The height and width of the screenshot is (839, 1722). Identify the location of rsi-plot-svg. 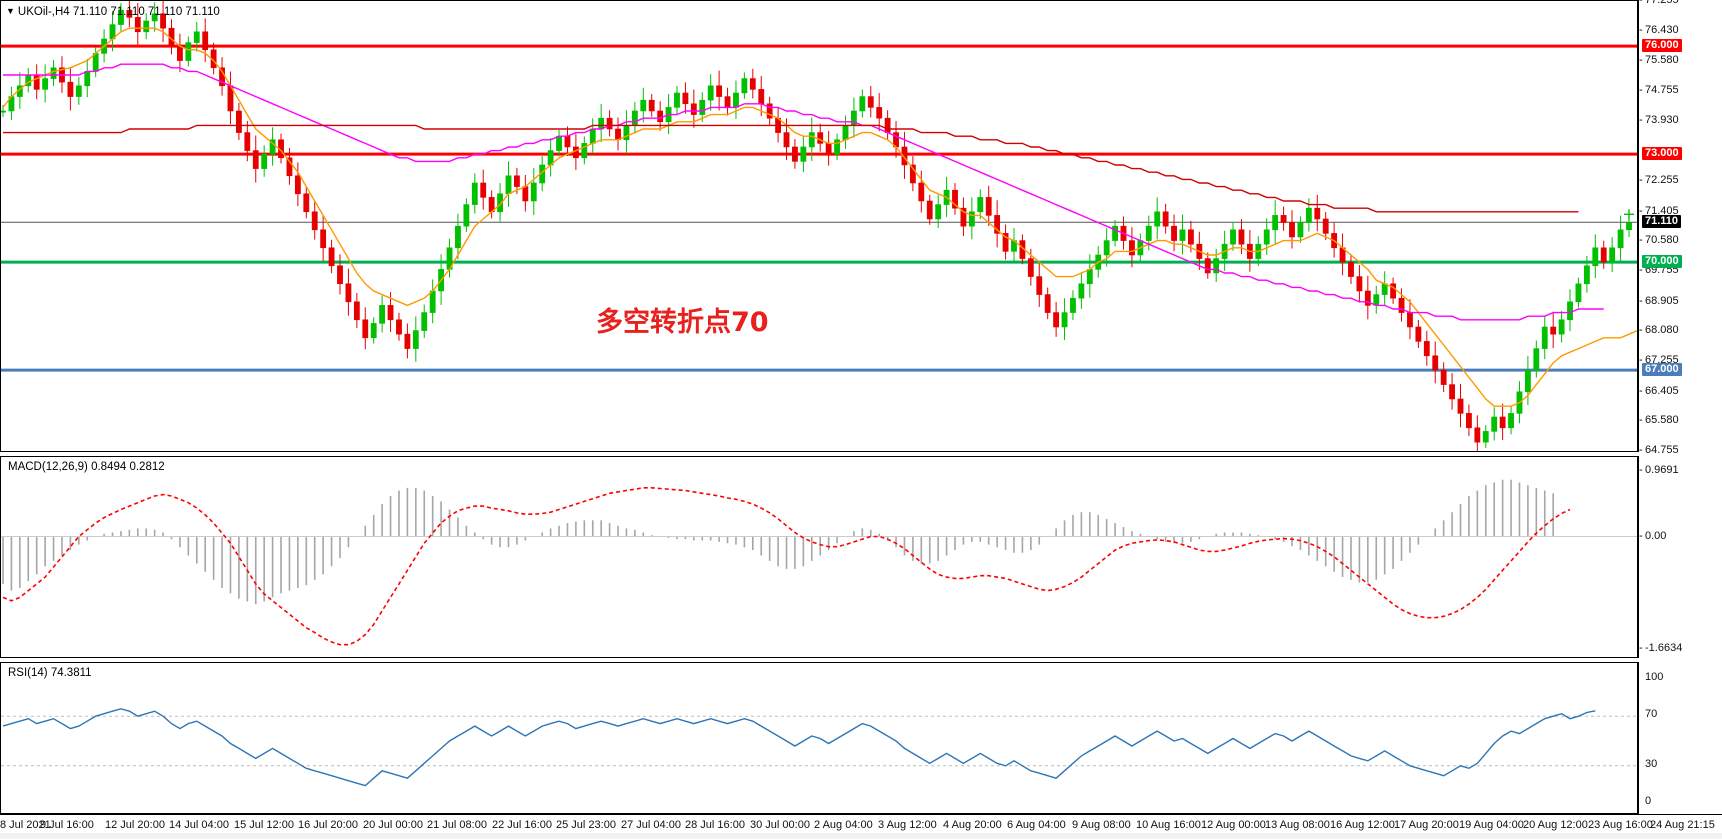
(819, 747).